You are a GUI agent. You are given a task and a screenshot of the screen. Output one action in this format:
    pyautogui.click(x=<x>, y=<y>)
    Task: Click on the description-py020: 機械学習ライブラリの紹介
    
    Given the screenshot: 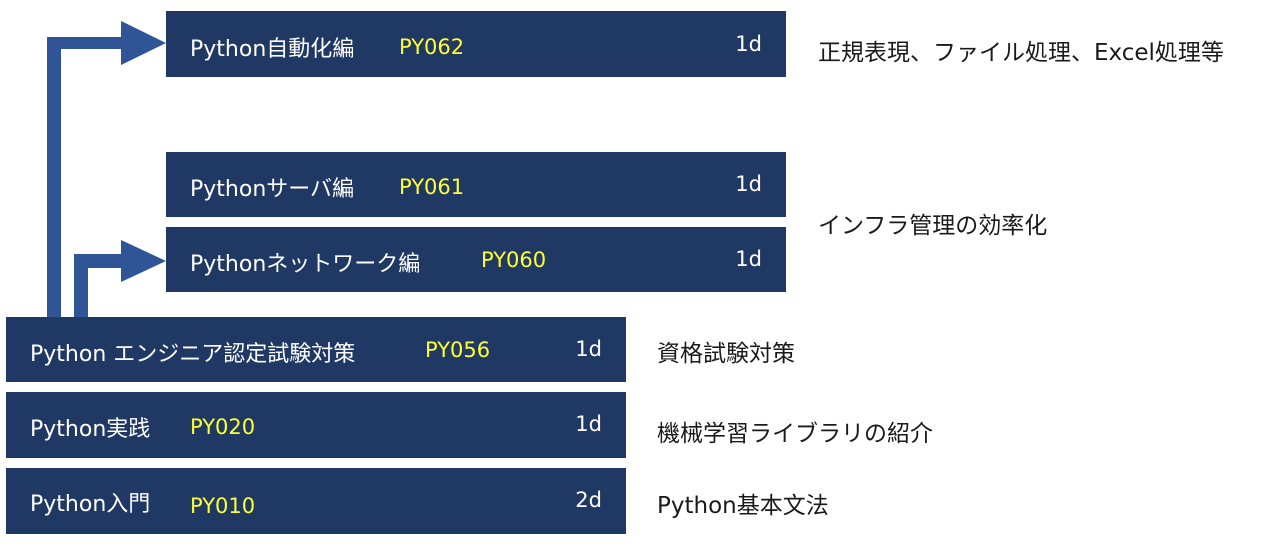 What is the action you would take?
    pyautogui.click(x=795, y=434)
    